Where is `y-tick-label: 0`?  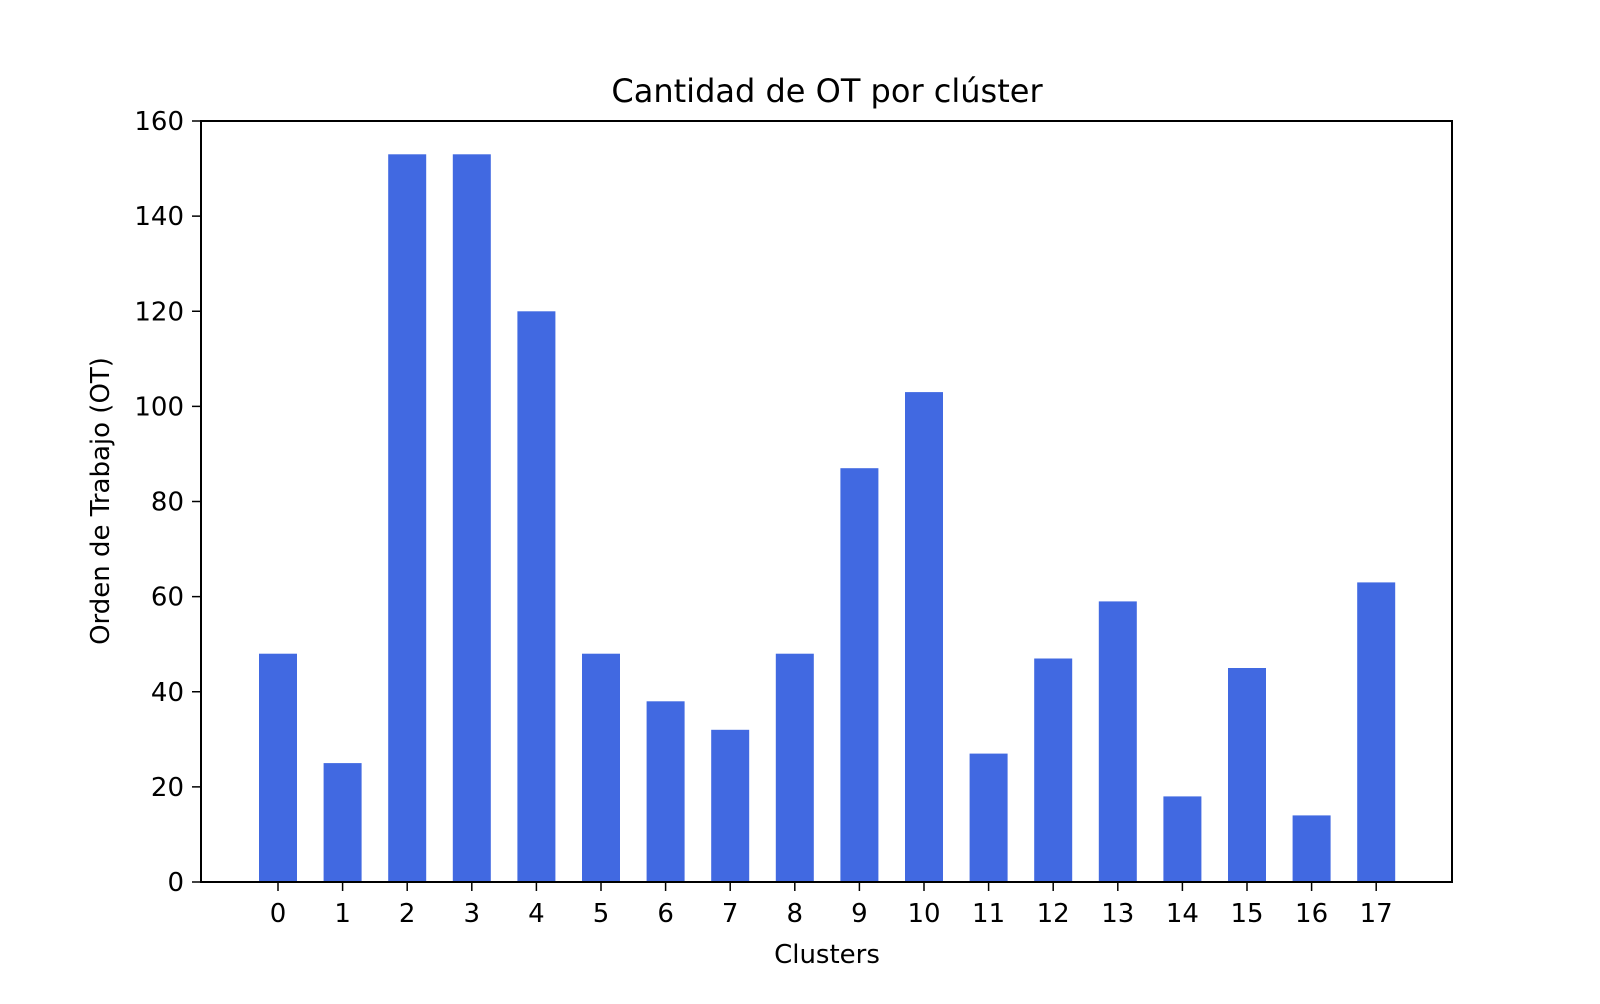
y-tick-label: 0 is located at coordinates (175, 883).